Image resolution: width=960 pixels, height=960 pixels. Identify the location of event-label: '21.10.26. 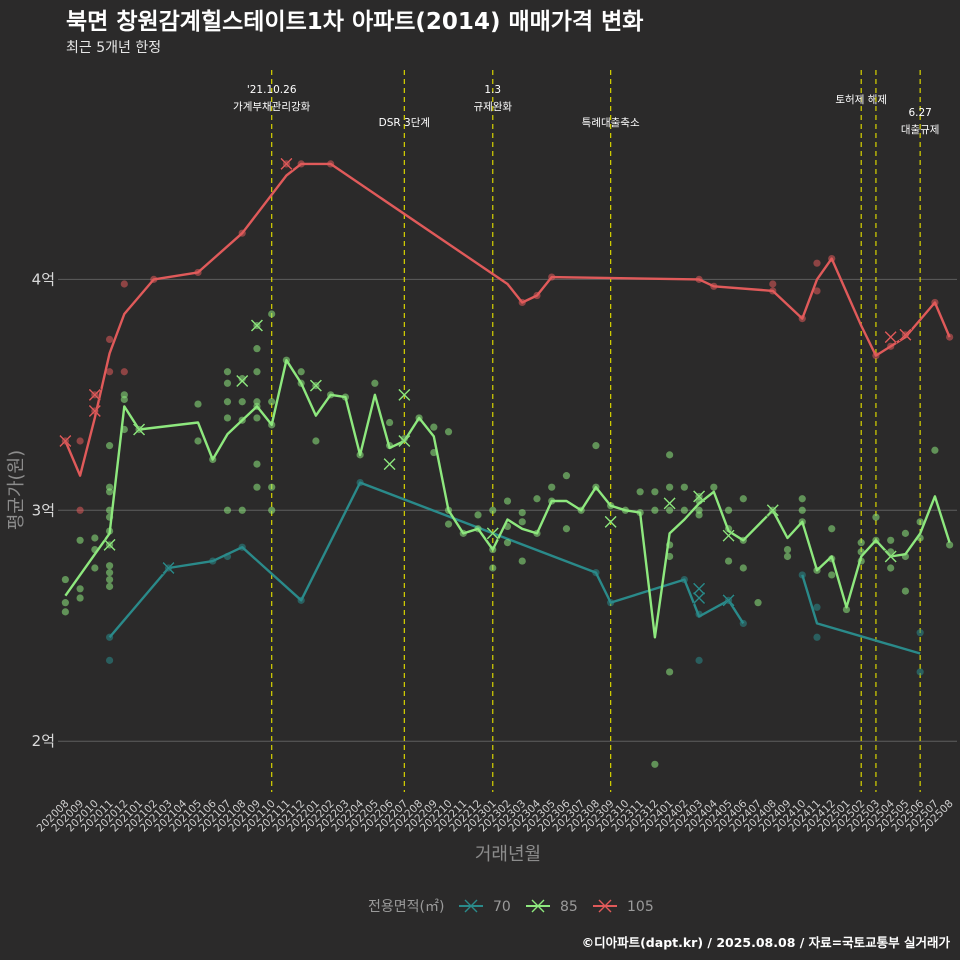
(272, 90).